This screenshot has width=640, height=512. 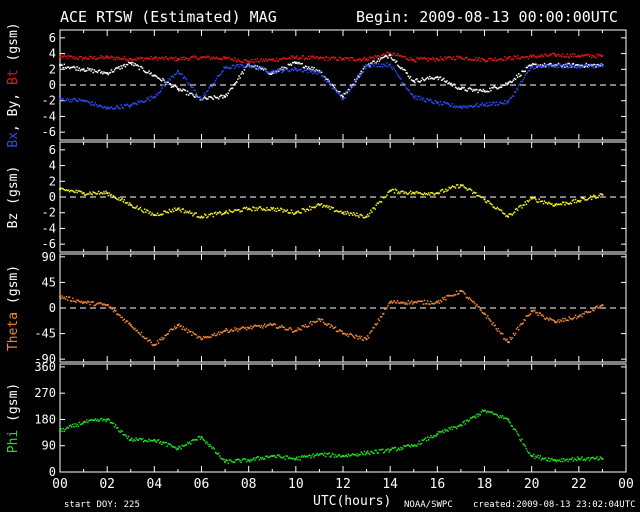 I want to click on y-axis-label-part: By, so click(x=13, y=108).